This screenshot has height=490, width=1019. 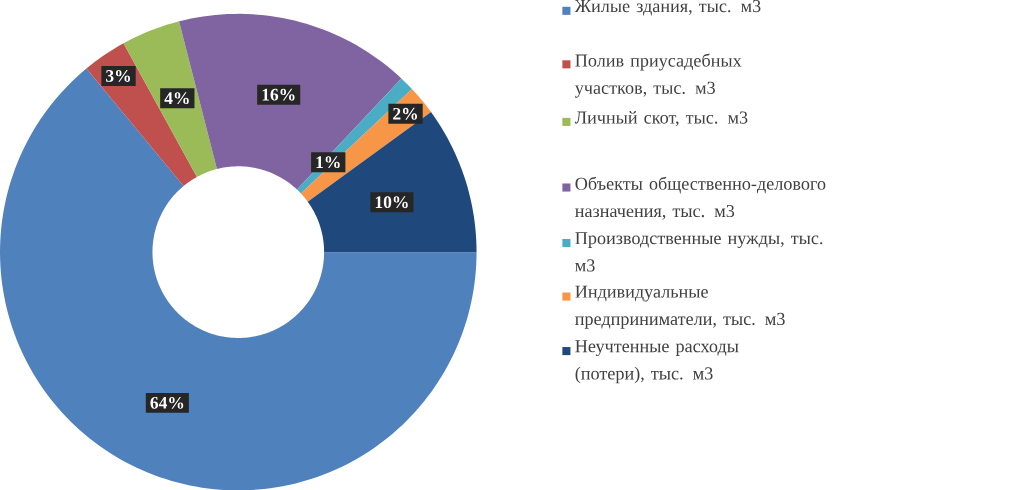 I want to click on data-label: 2%, so click(x=405, y=113).